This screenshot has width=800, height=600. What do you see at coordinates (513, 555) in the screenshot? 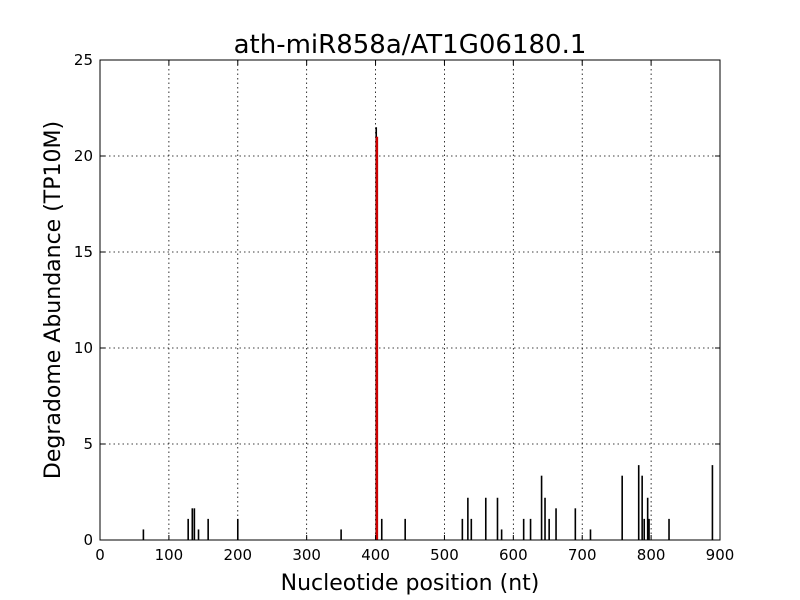
I see `x-tick-label: 600` at bounding box center [513, 555].